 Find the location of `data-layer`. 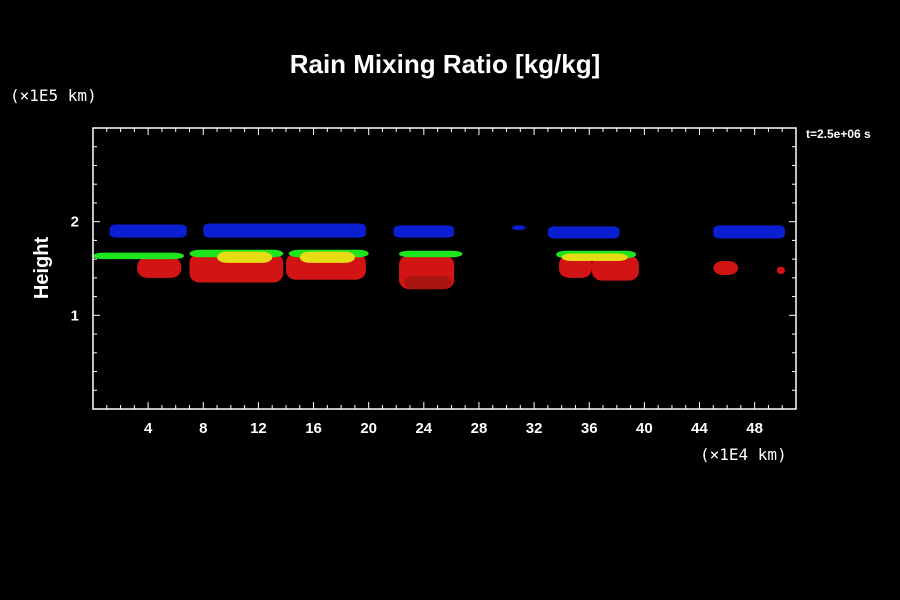

data-layer is located at coordinates (439, 256).